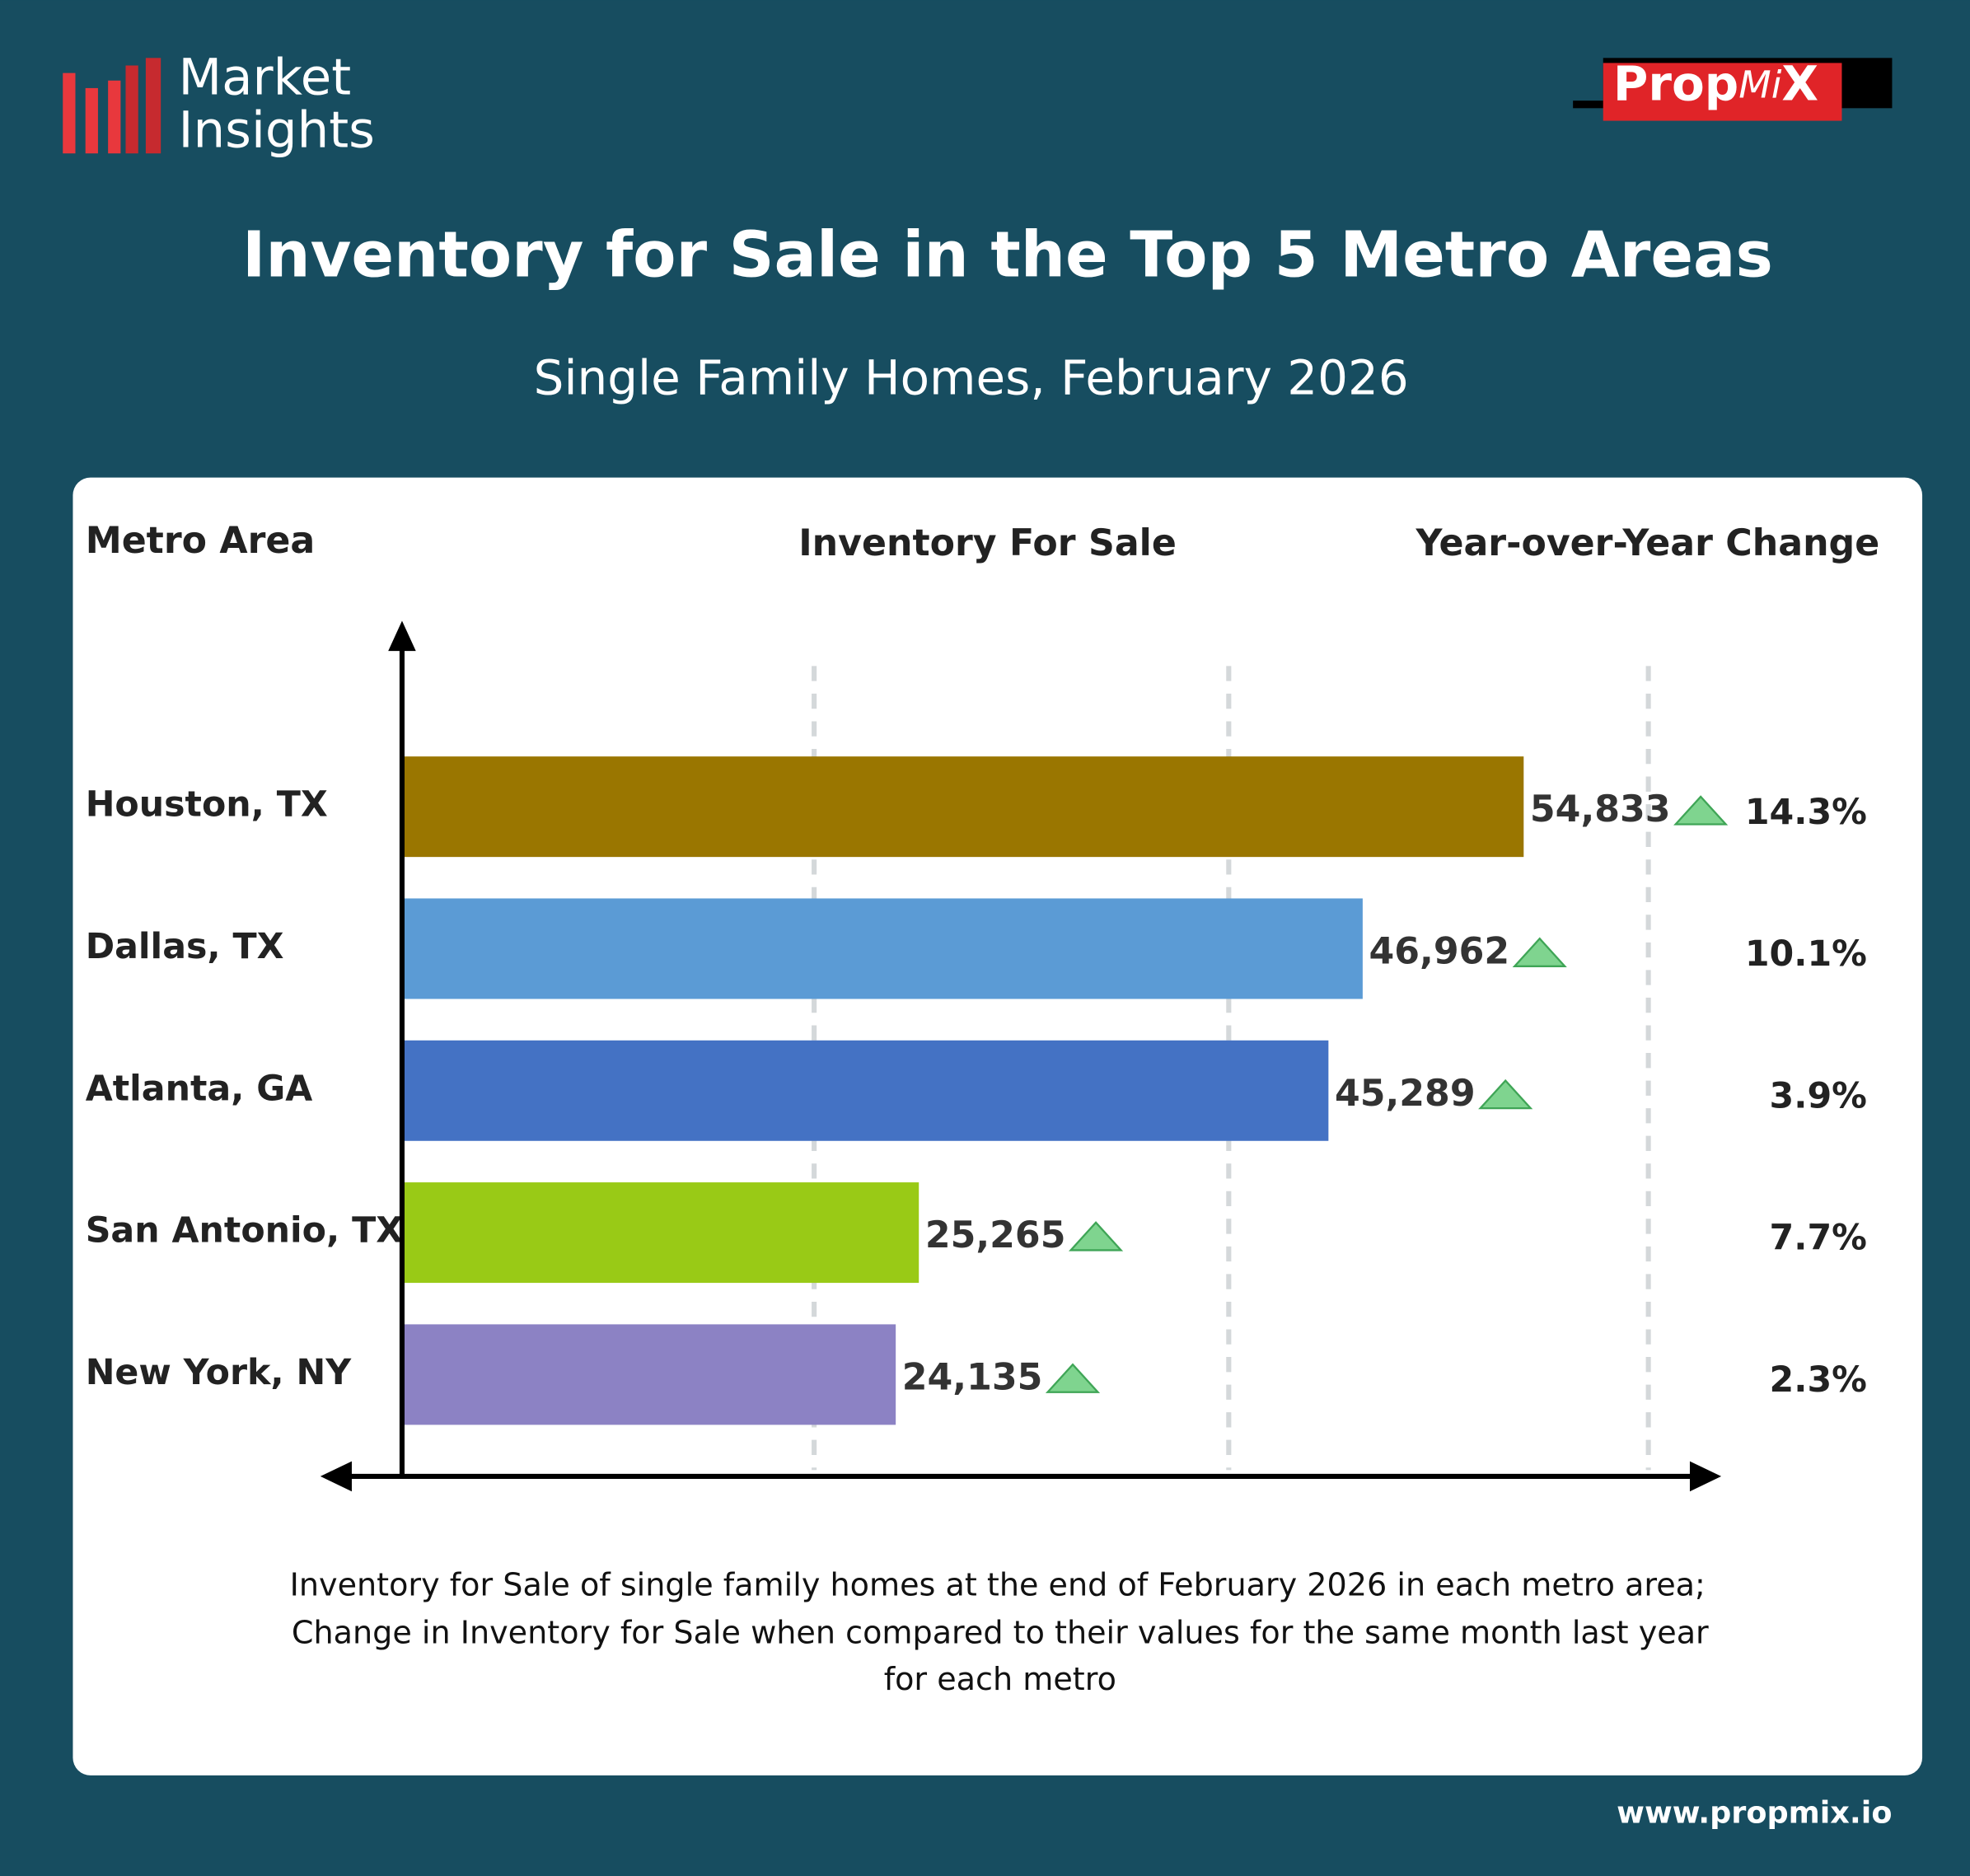 The image size is (1970, 1876). I want to click on partner-logo-part: Mi, so click(1759, 84).